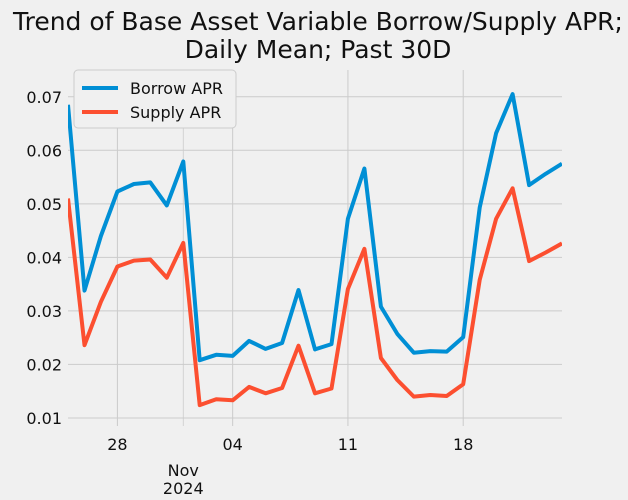  Describe the element at coordinates (44, 418) in the screenshot. I see `y-tick-label: 0.01` at that location.